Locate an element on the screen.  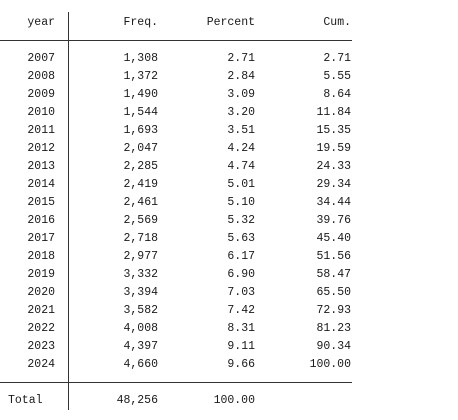
cell: 9.11 is located at coordinates (241, 346).